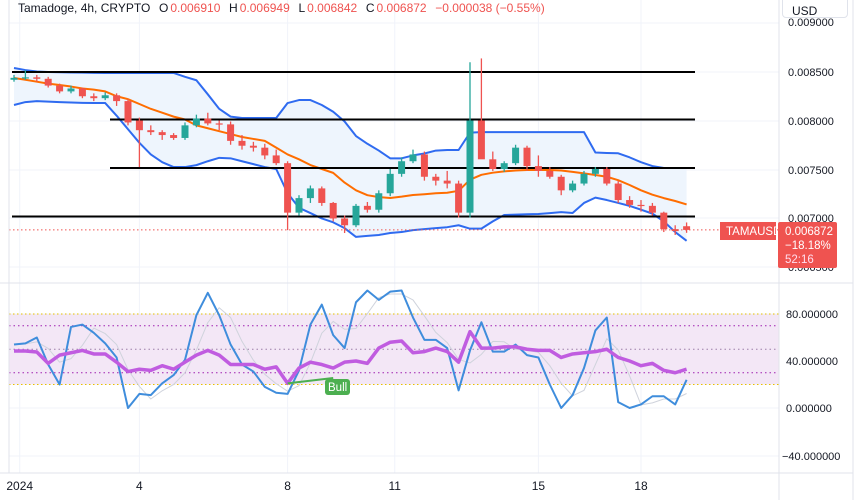 This screenshot has height=500, width=864. I want to click on rsi-line, so click(351, 357).